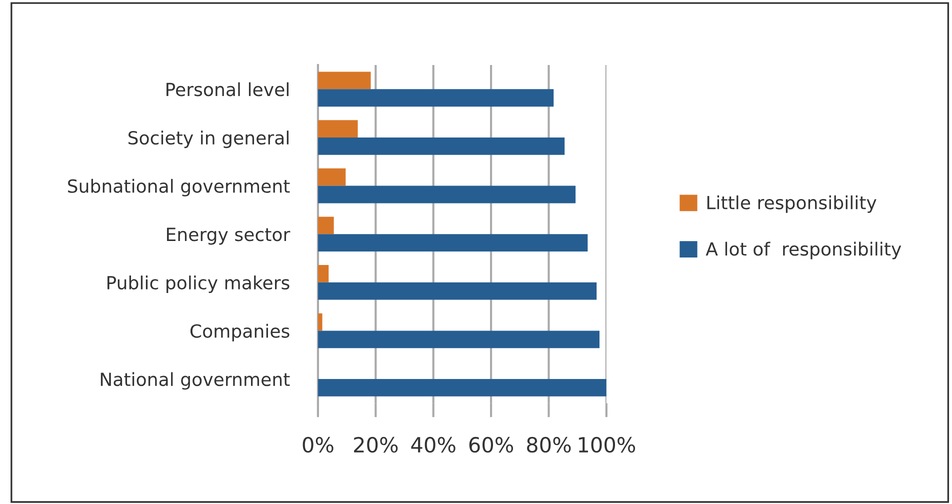  I want to click on x-tick-label: 100%, so click(607, 444).